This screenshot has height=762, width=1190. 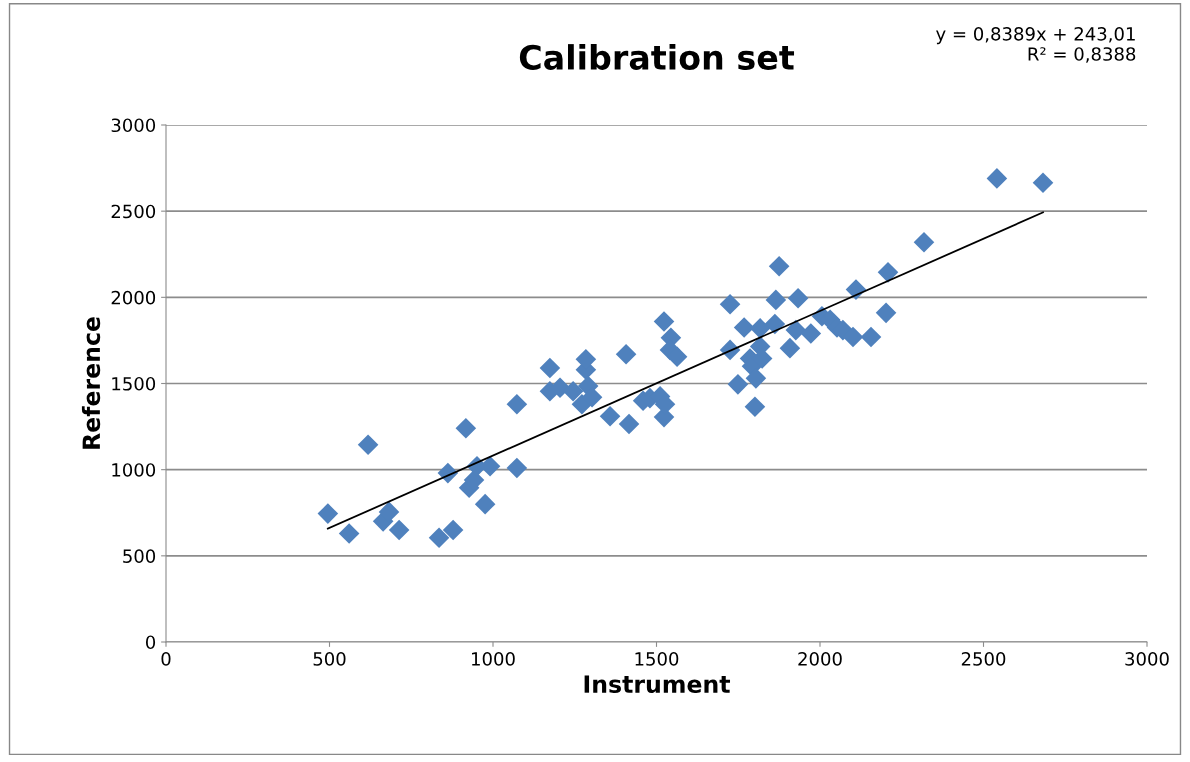 I want to click on x-tick-label: 2000, so click(x=820, y=659).